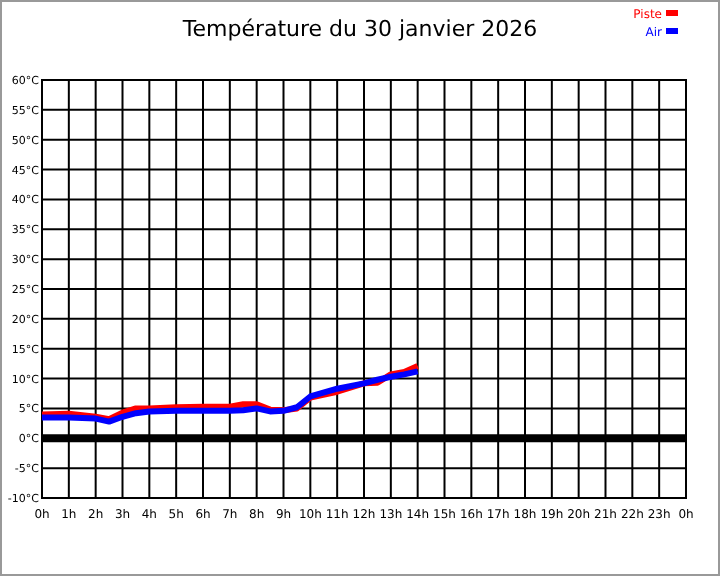  Describe the element at coordinates (359, 29) in the screenshot. I see `chart-title: Température du 30 janvier 2026` at that location.